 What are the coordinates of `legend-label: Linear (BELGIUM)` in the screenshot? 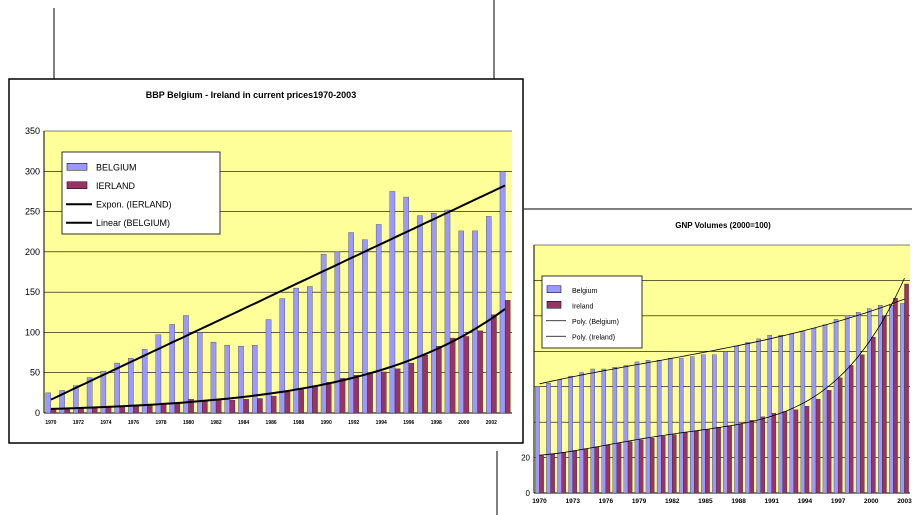 It's located at (133, 223).